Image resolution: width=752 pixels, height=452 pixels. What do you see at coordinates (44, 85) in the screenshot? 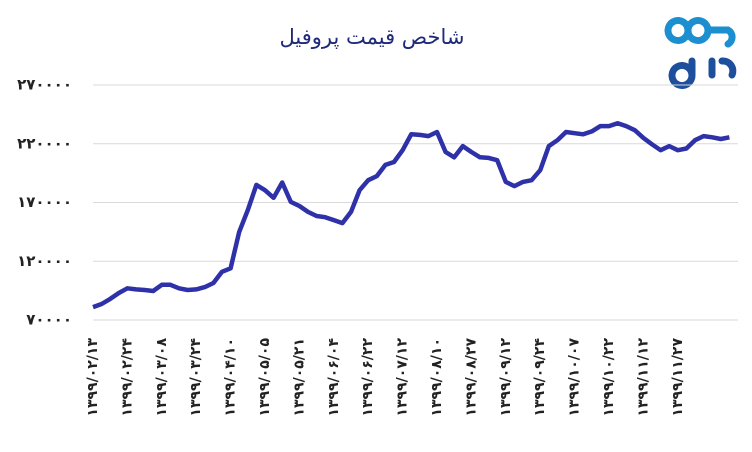
I see `y-tick-label: ۲۷۰۰۰۰` at bounding box center [44, 85].